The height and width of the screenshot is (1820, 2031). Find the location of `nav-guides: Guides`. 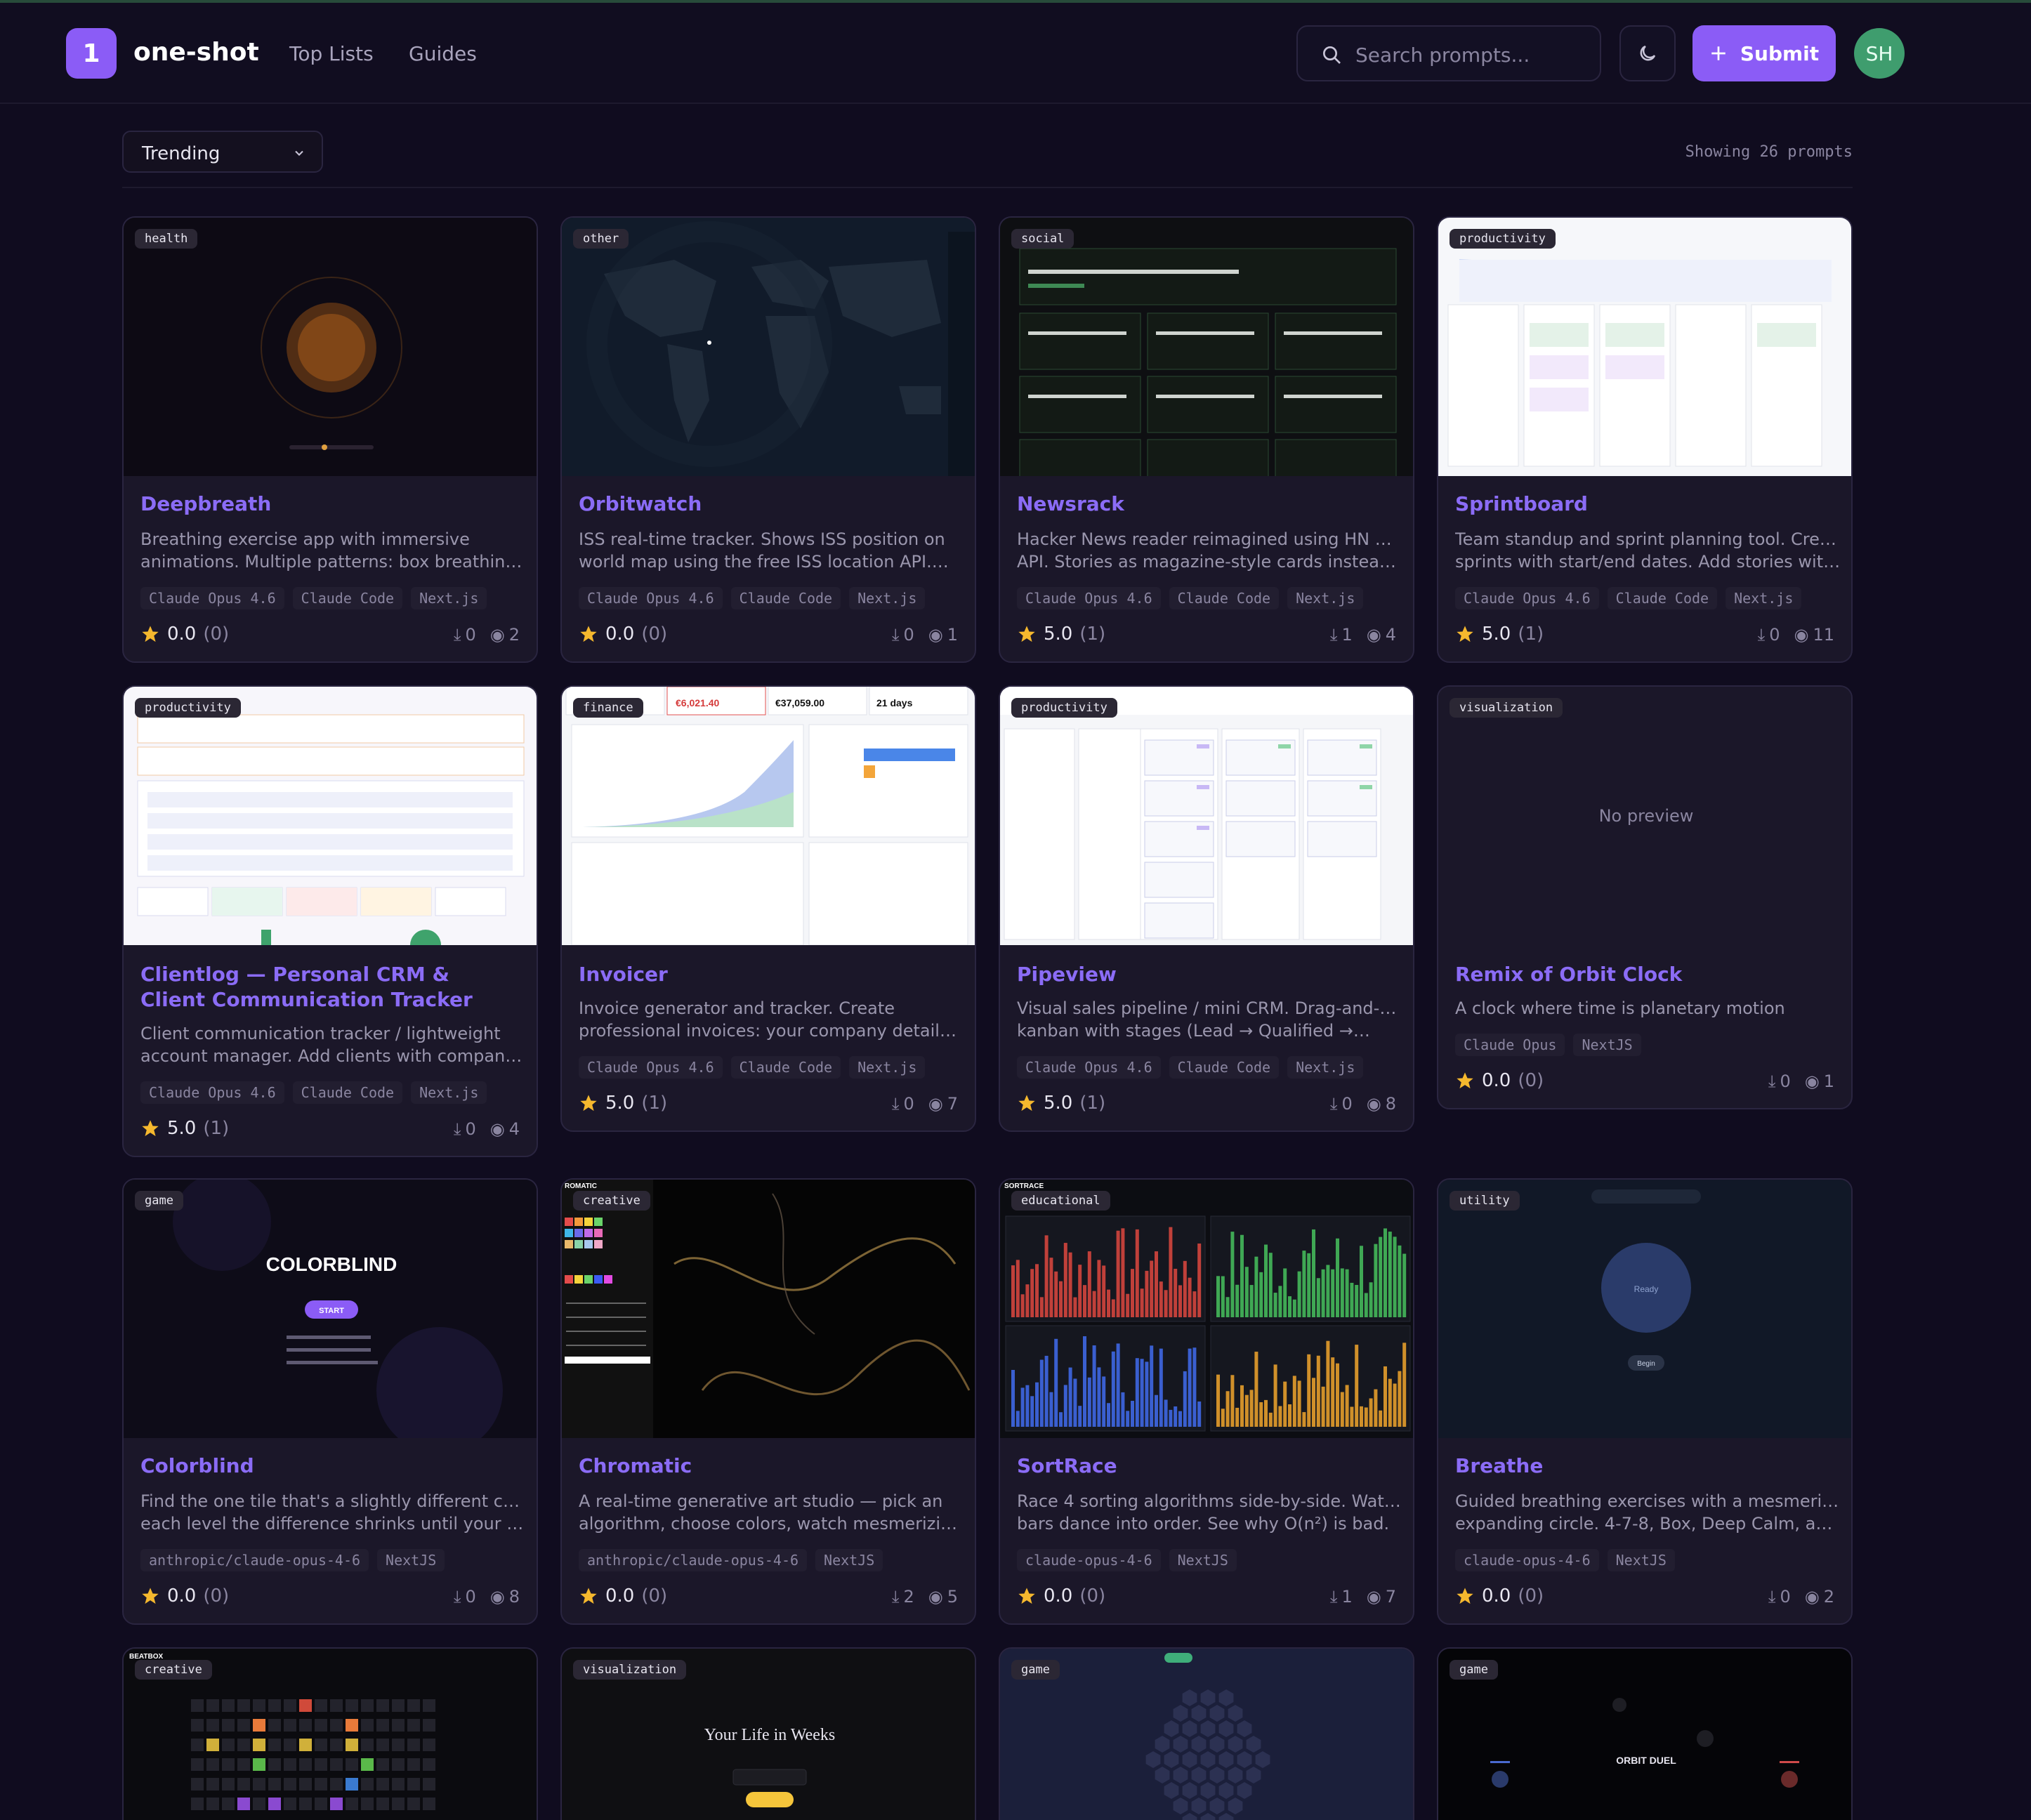

nav-guides: Guides is located at coordinates (443, 53).